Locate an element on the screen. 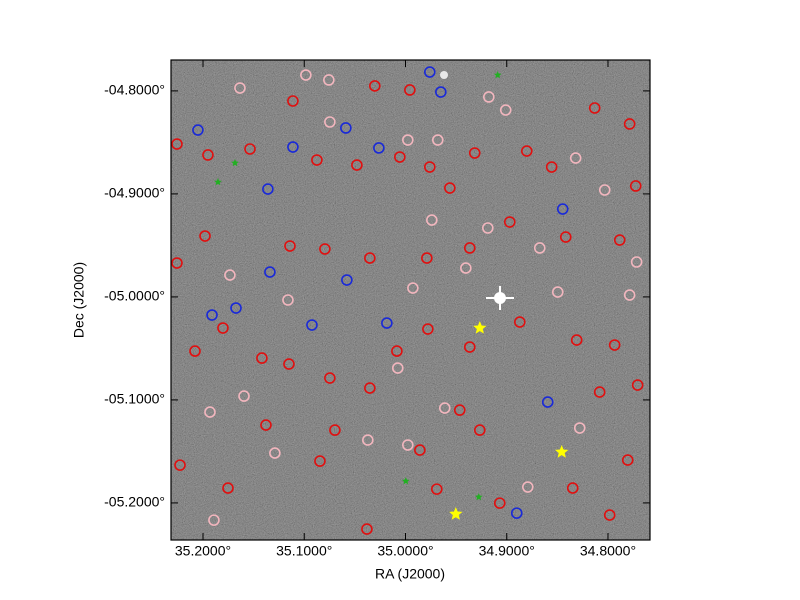  x-tick-label: 34.9000° is located at coordinates (507, 551).